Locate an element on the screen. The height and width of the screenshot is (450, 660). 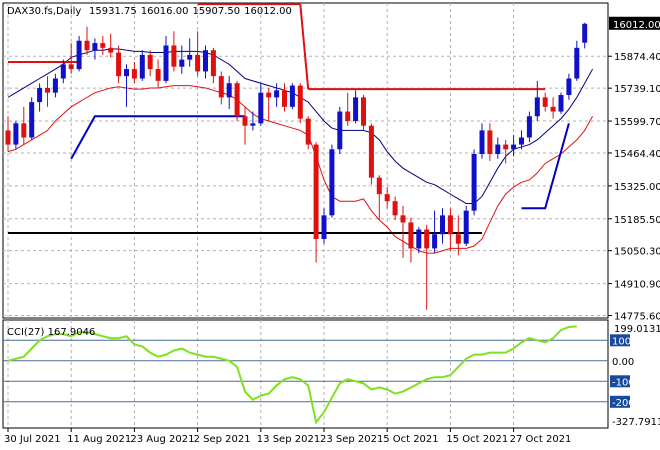
cci-level-label: -100 is located at coordinates (623, 382).